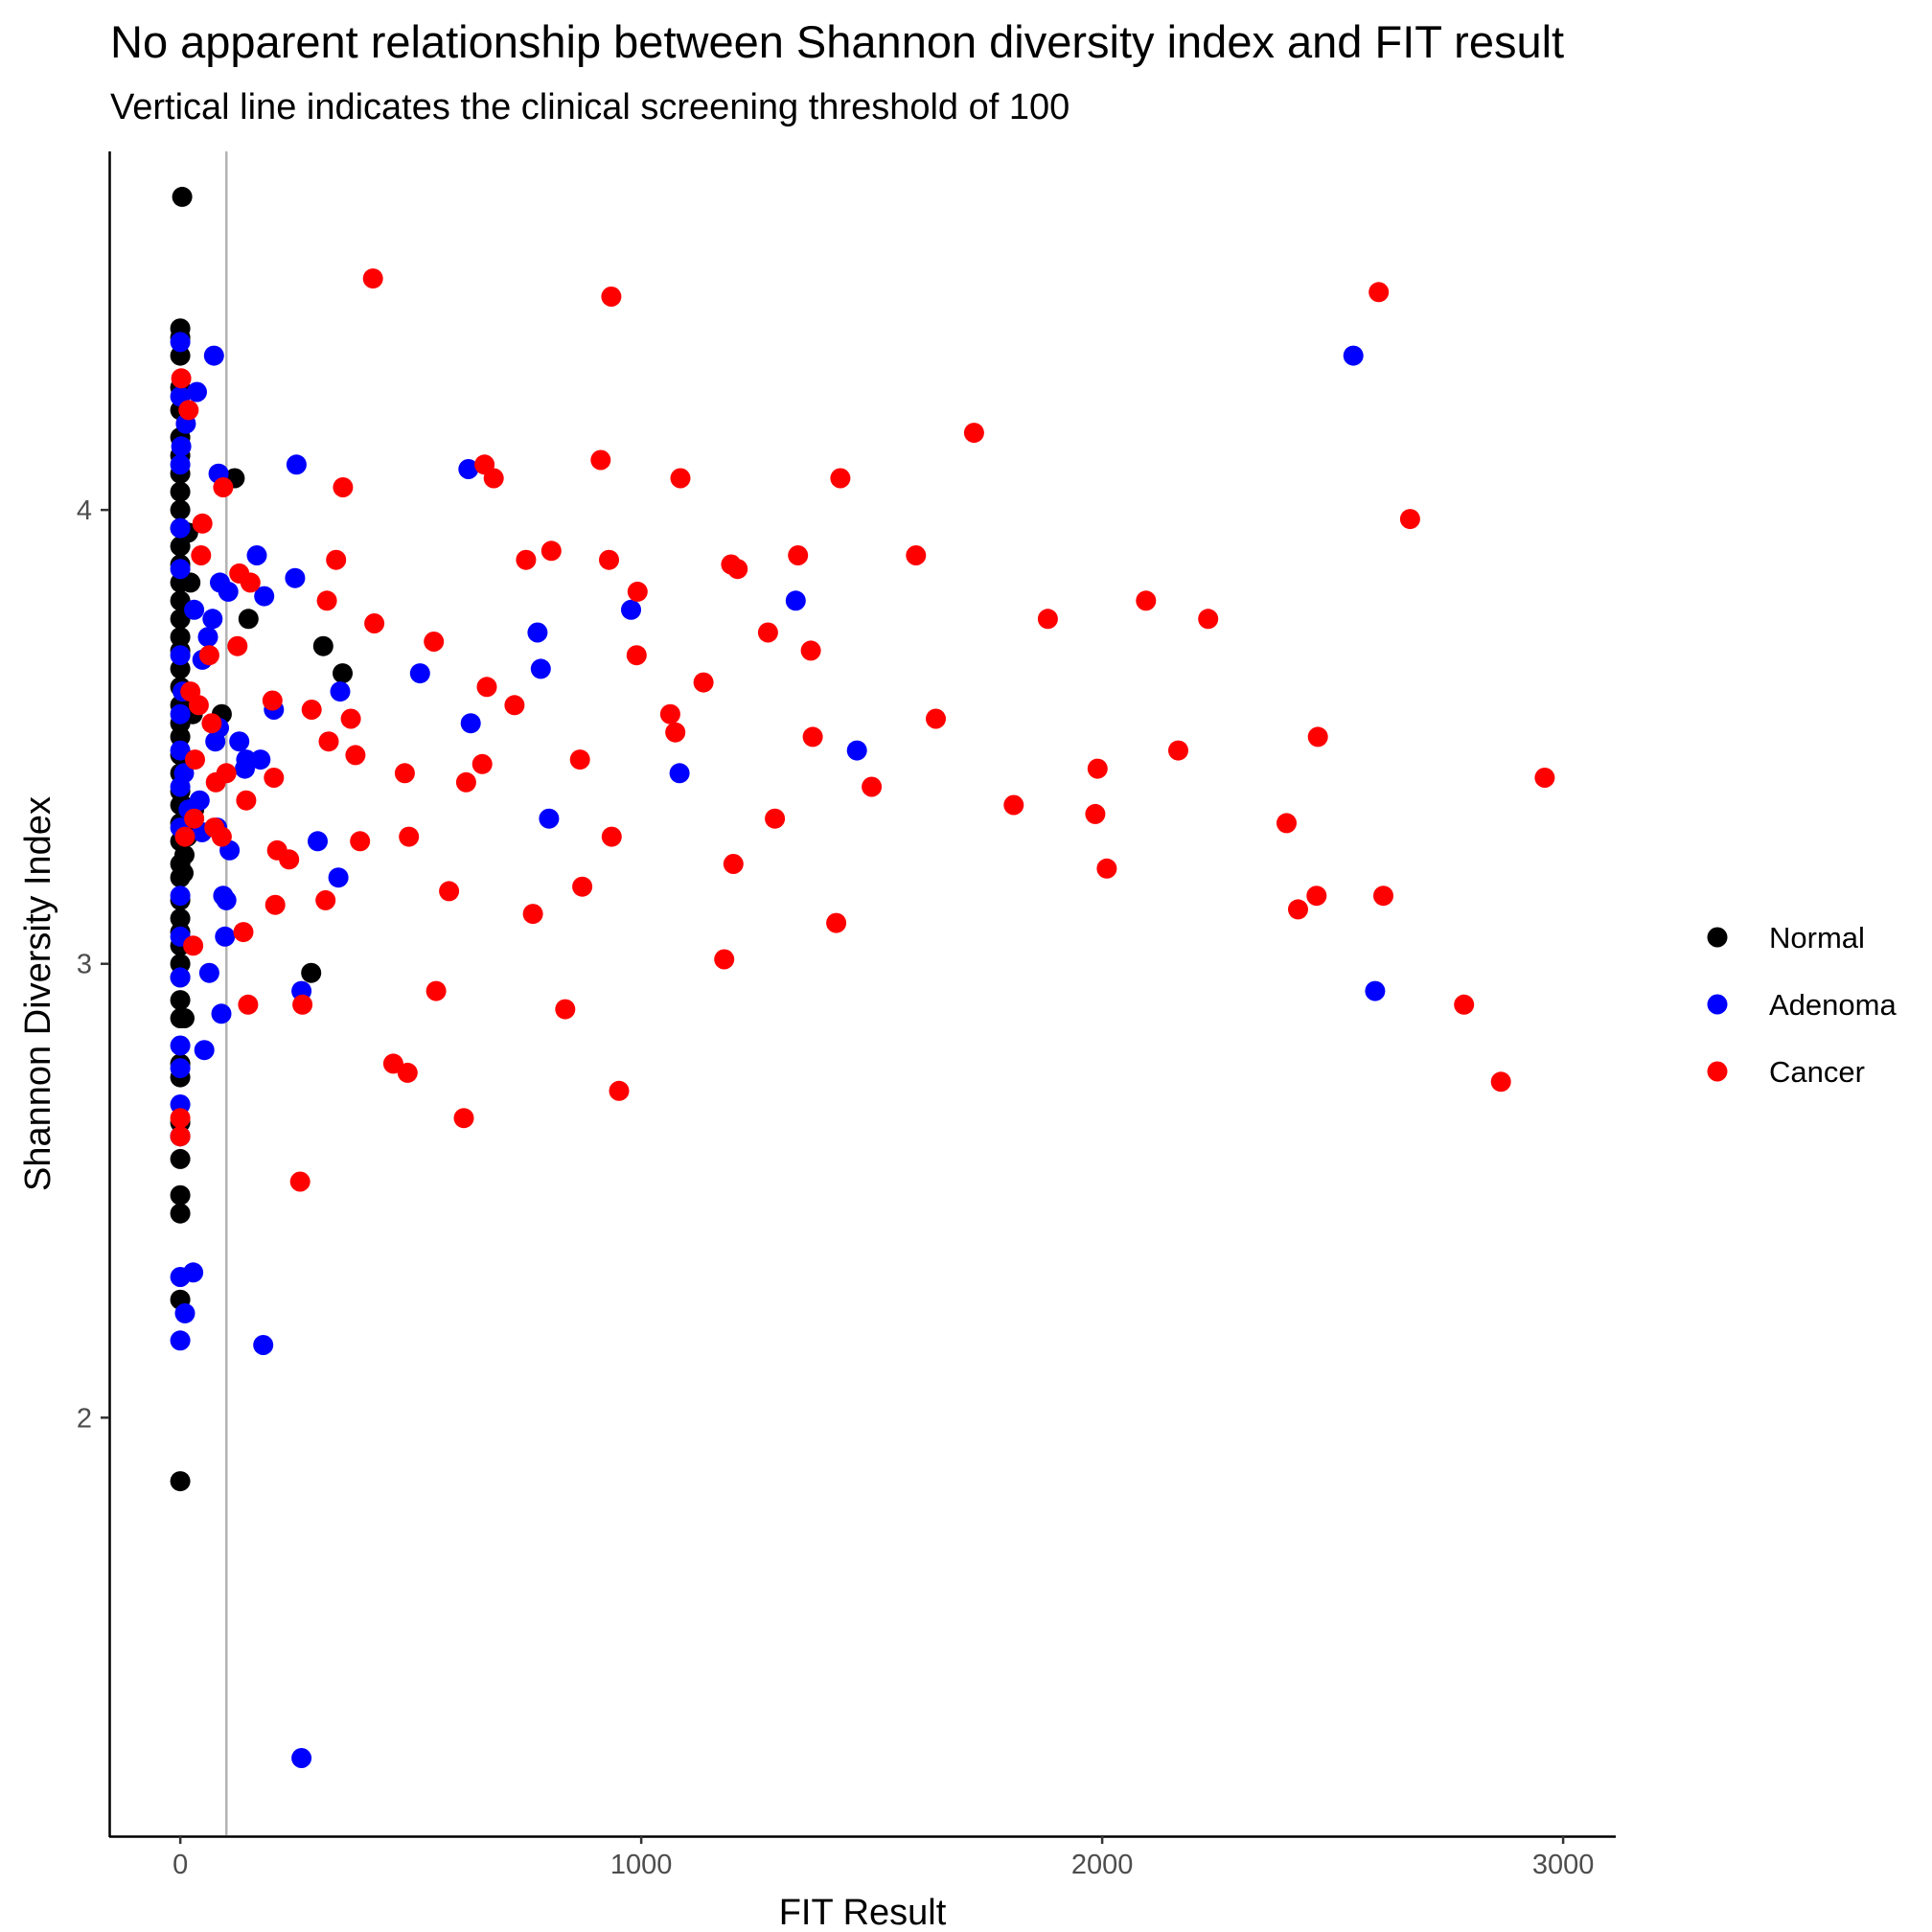 The width and height of the screenshot is (1932, 1932). What do you see at coordinates (85, 965) in the screenshot?
I see `y-tick-label: 3` at bounding box center [85, 965].